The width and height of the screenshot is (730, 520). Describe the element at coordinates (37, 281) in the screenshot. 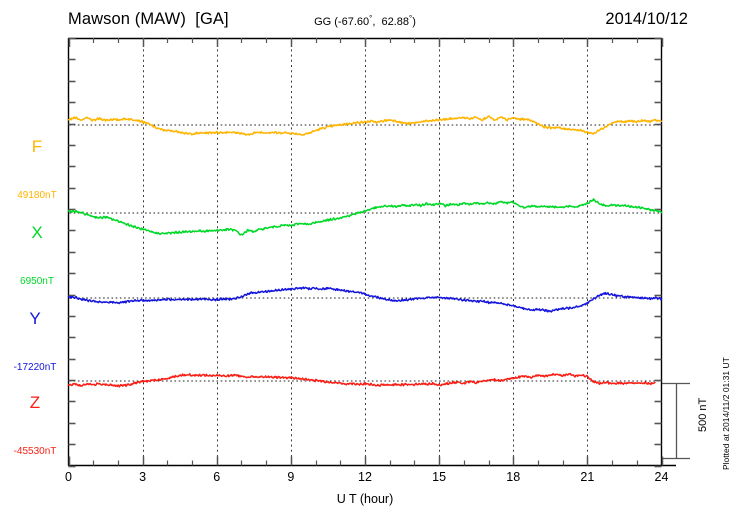

I see `series-baseline-x: 6950nT` at that location.